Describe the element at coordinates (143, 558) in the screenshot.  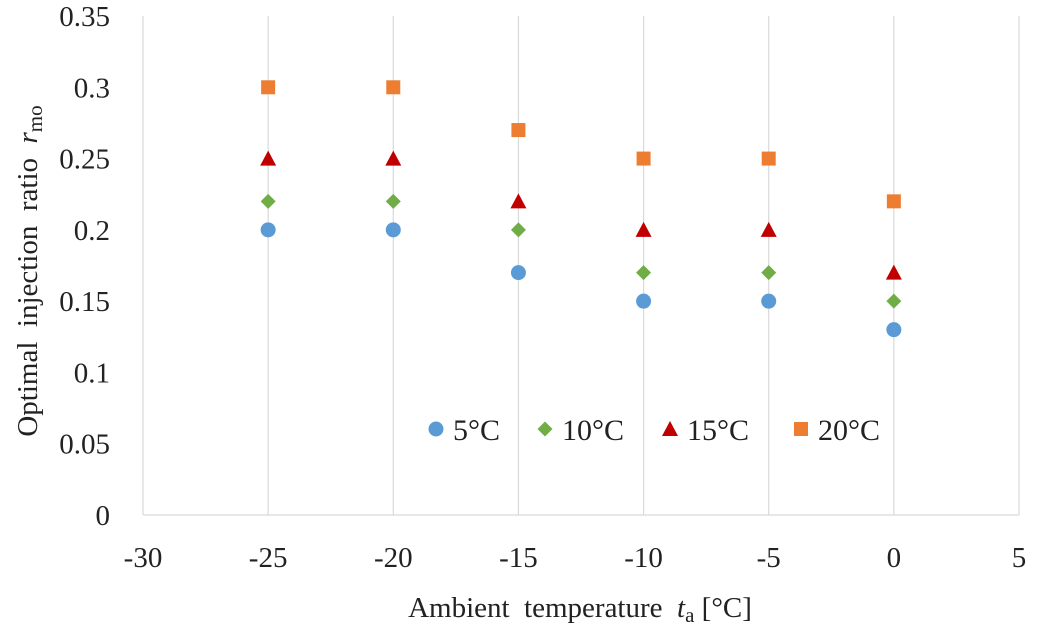
I see `x-tick-label: -30` at that location.